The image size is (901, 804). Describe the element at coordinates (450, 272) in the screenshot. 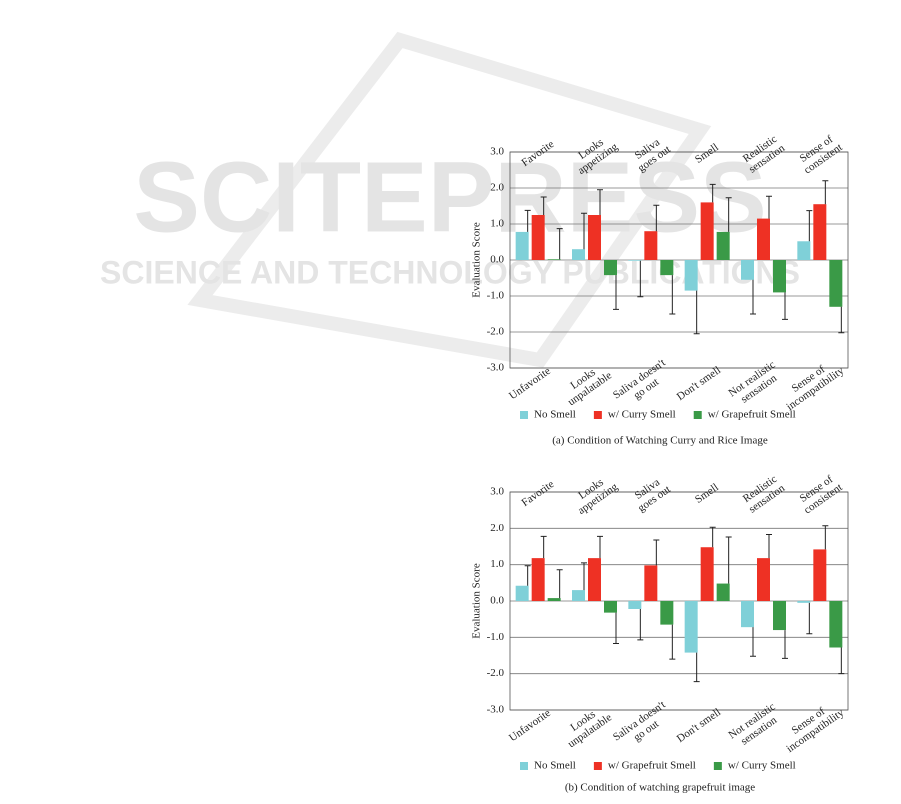

I see `watermark-subtitle: SCIENCE AND TECHNOLOGY PUBLICATIONS` at that location.